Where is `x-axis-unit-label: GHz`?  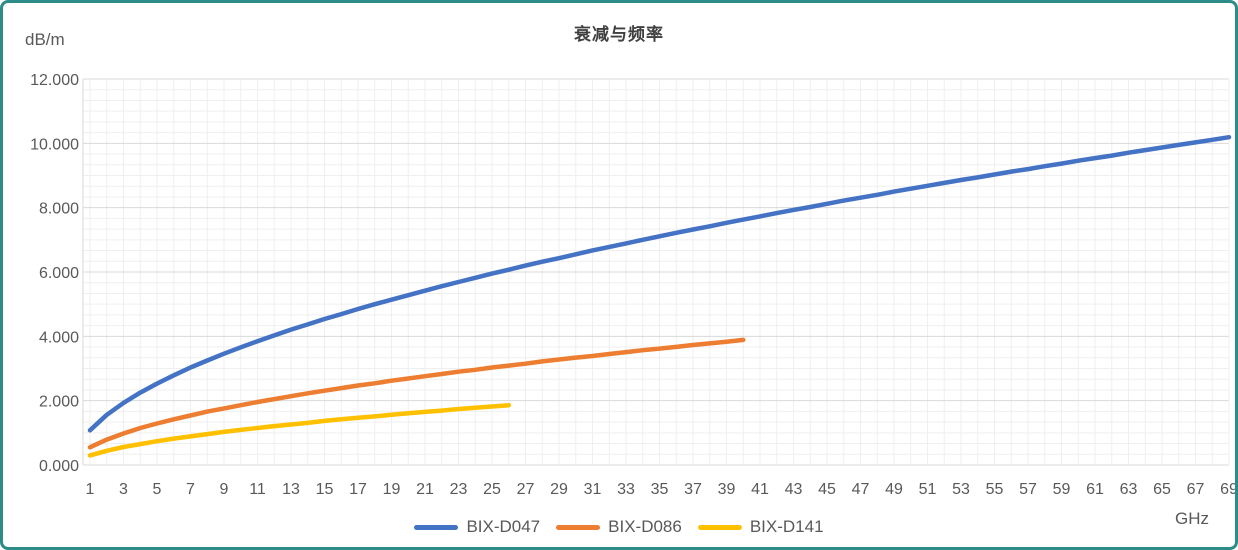 x-axis-unit-label: GHz is located at coordinates (1192, 518).